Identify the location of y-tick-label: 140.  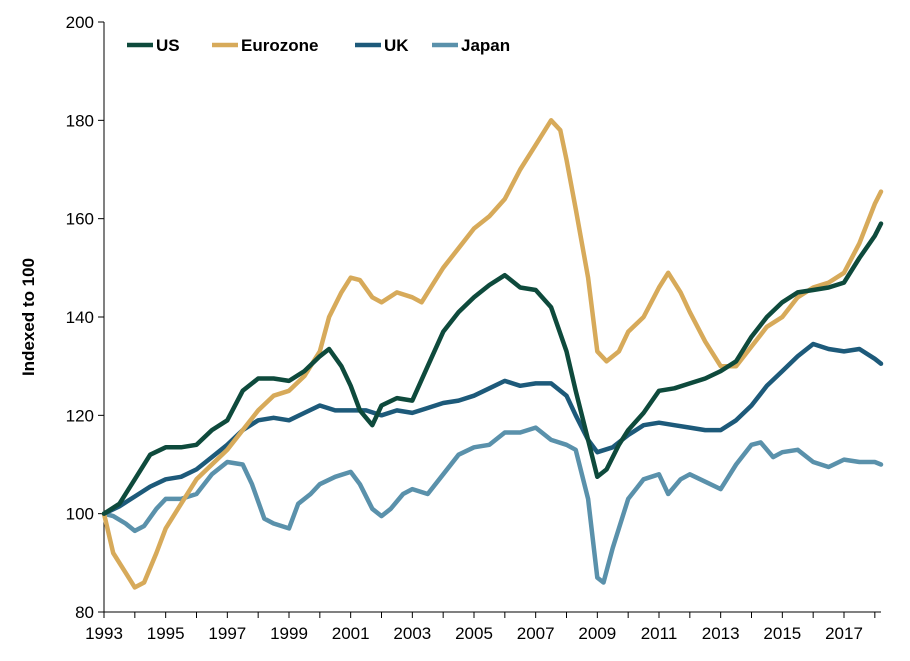
(80, 317).